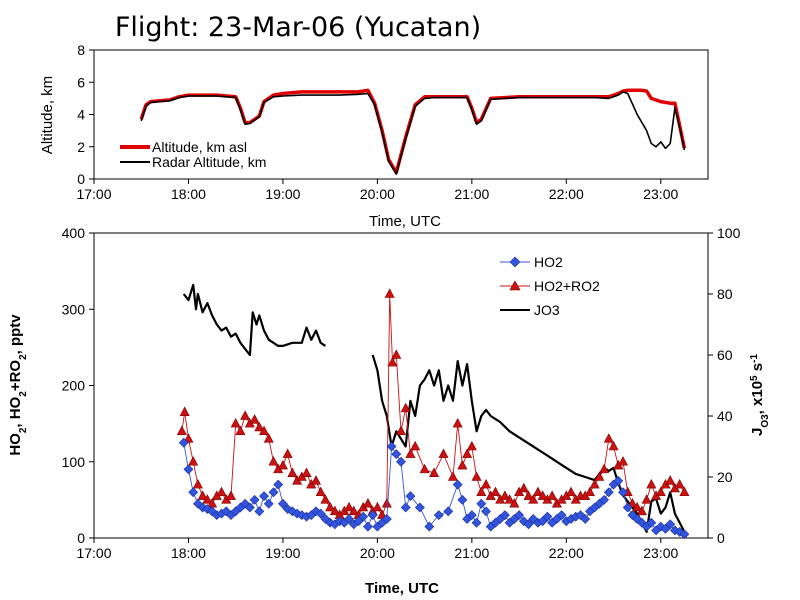  Describe the element at coordinates (81, 538) in the screenshot. I see `radical-y-tick-label: 0` at that location.